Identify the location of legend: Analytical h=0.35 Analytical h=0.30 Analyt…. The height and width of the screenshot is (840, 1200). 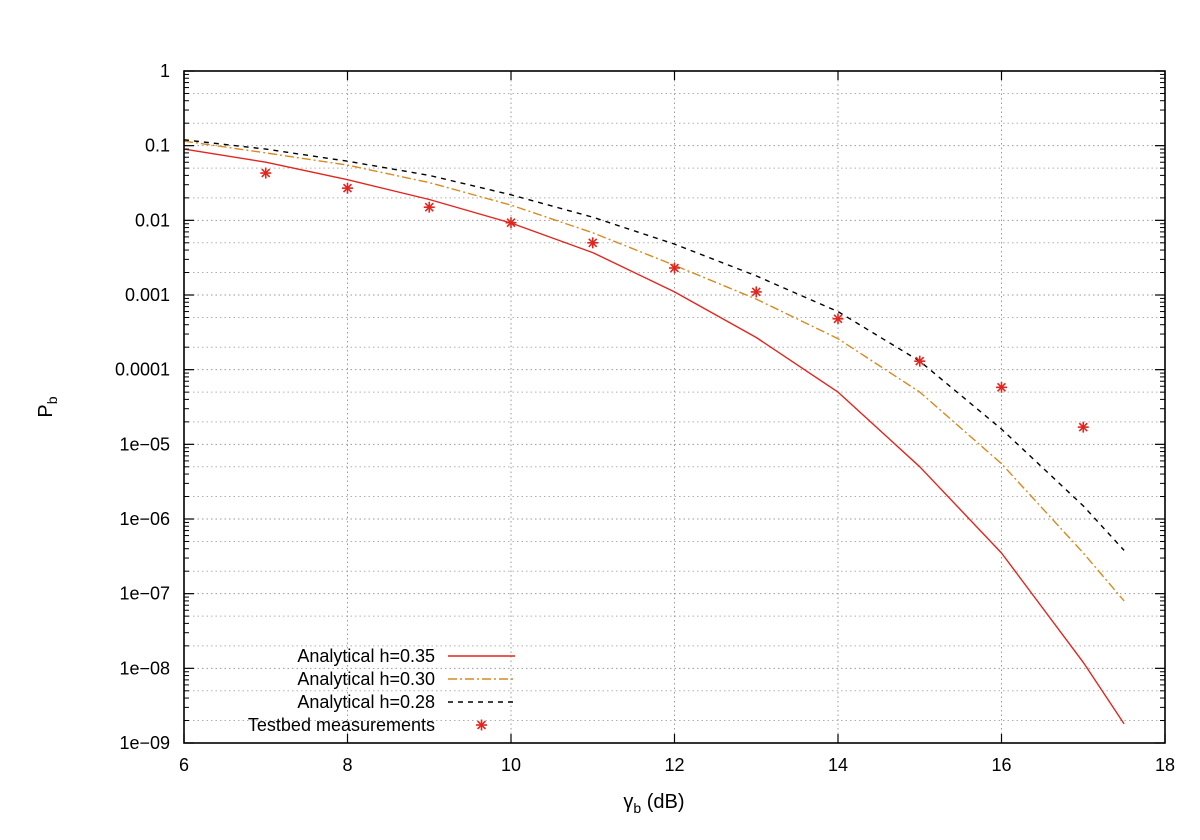
(381, 690).